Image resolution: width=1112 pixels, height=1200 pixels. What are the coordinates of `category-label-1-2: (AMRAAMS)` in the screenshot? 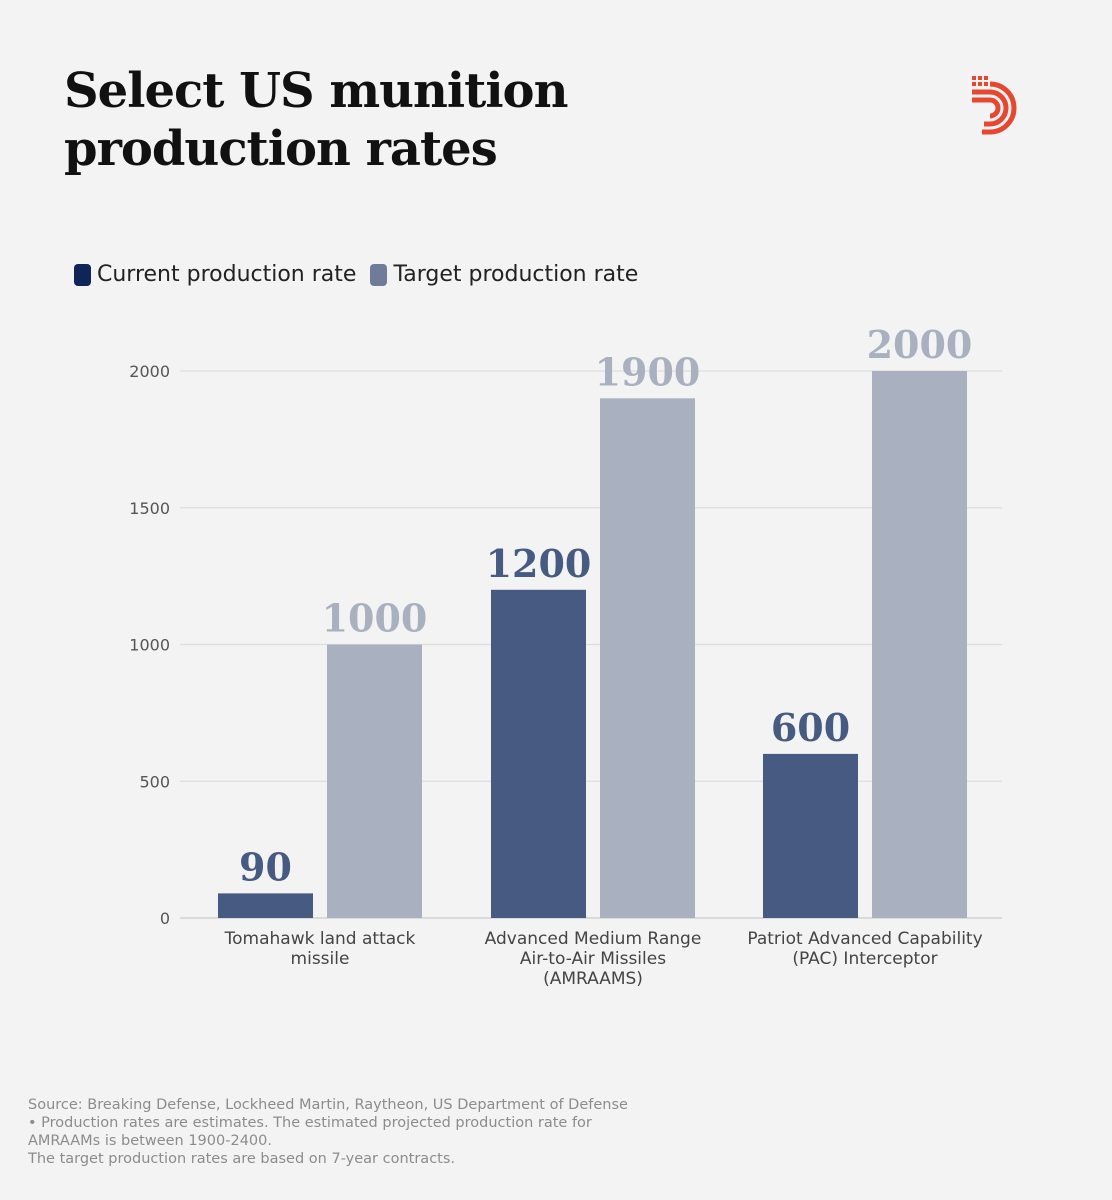 It's located at (593, 979).